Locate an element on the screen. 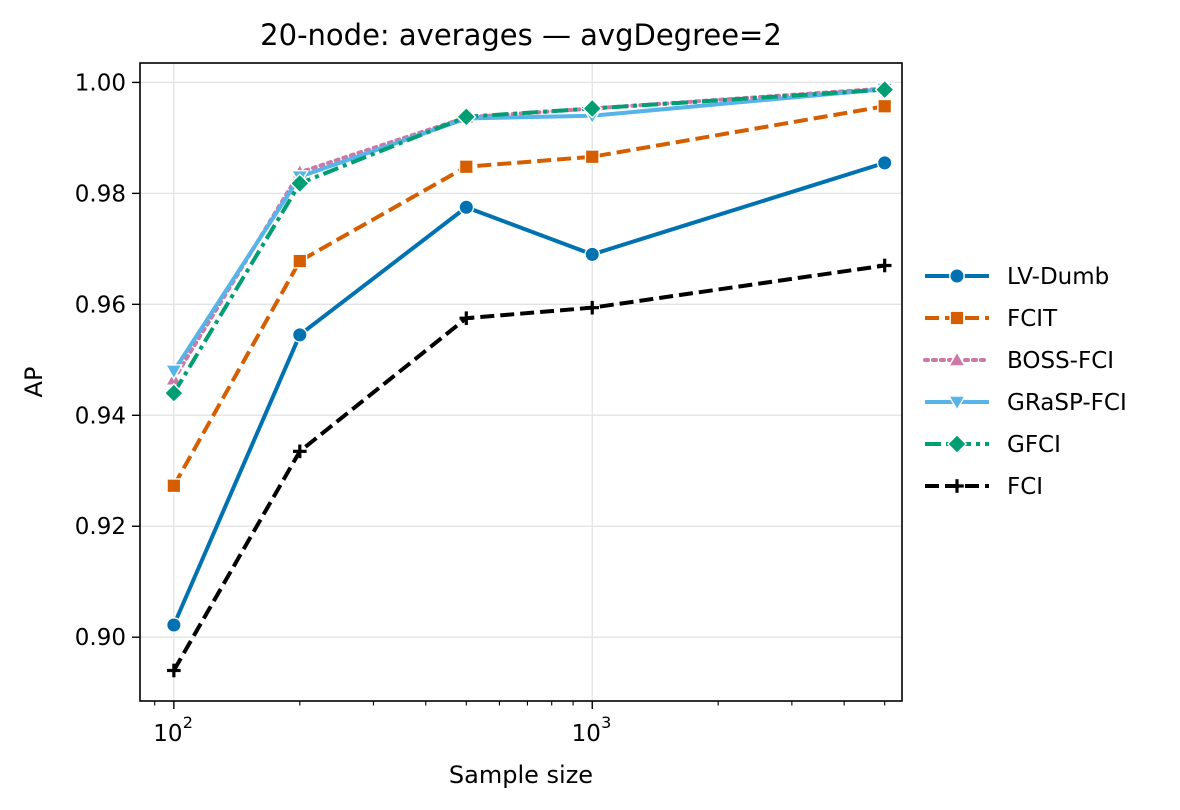 Image resolution: width=1180 pixels, height=810 pixels. legend-label: BOSS-FCI is located at coordinates (1060, 361).